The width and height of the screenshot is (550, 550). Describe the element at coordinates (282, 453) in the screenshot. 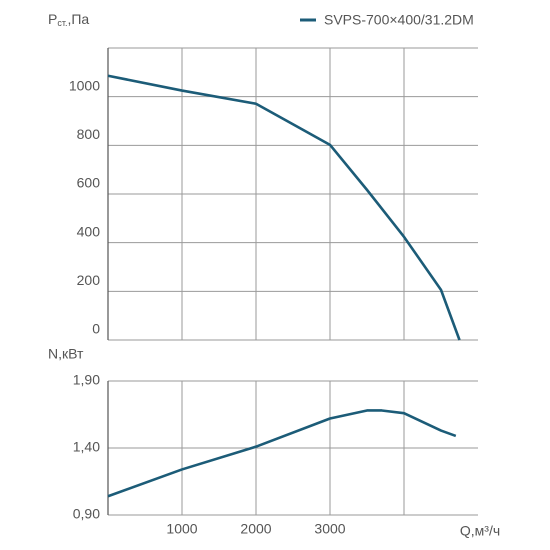

I see `data-line` at that location.